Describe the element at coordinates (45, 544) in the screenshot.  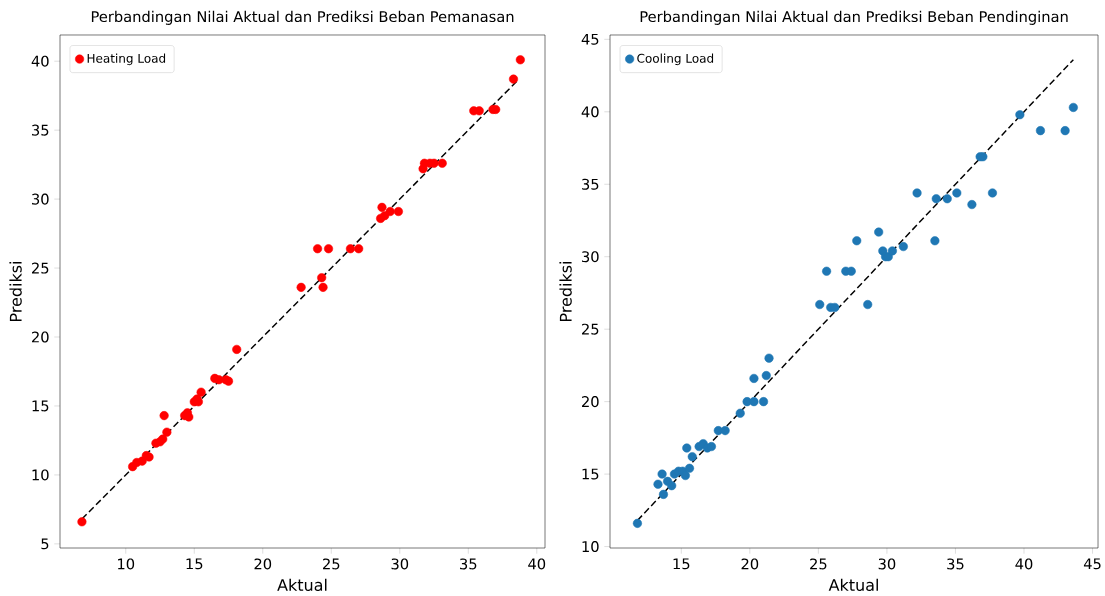
I see `y-tick-label: 5` at that location.